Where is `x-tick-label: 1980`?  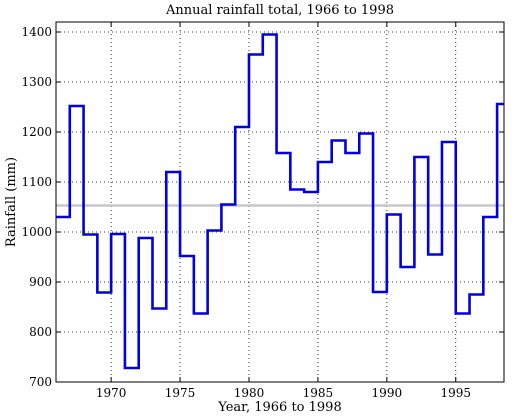
x-tick-label: 1980 is located at coordinates (249, 393).